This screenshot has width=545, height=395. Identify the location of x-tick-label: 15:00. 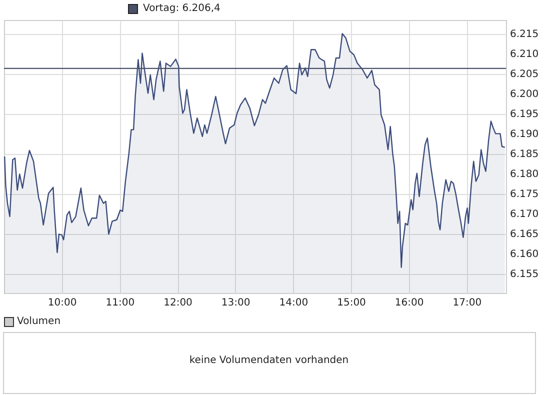
(351, 303).